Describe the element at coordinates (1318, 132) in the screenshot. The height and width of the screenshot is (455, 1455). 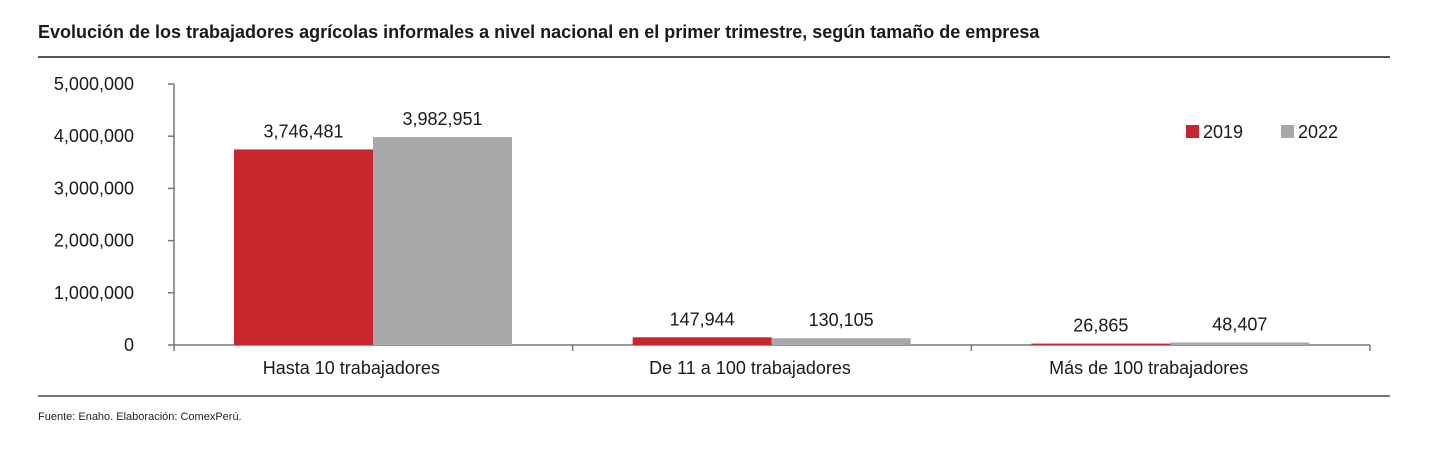
I see `legend-label-2022: 2022` at that location.